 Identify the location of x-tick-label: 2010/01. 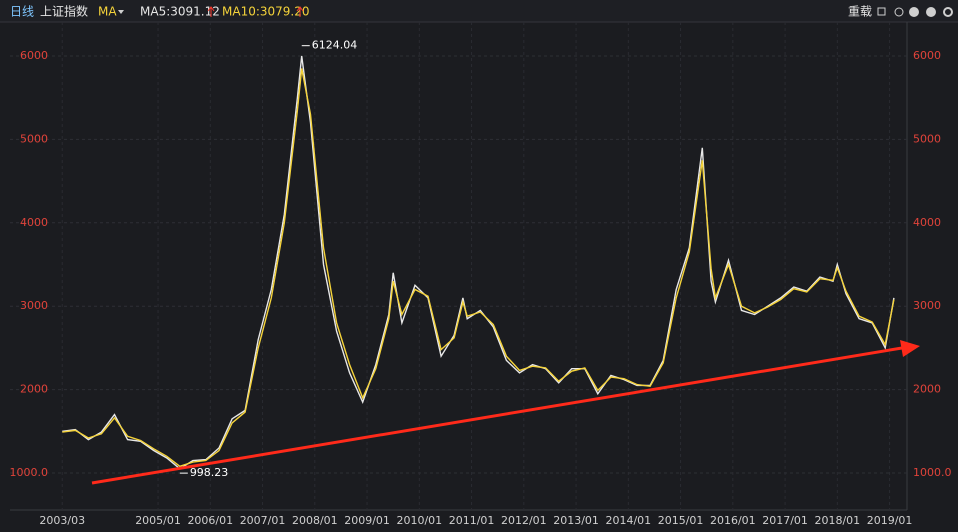
(419, 520).